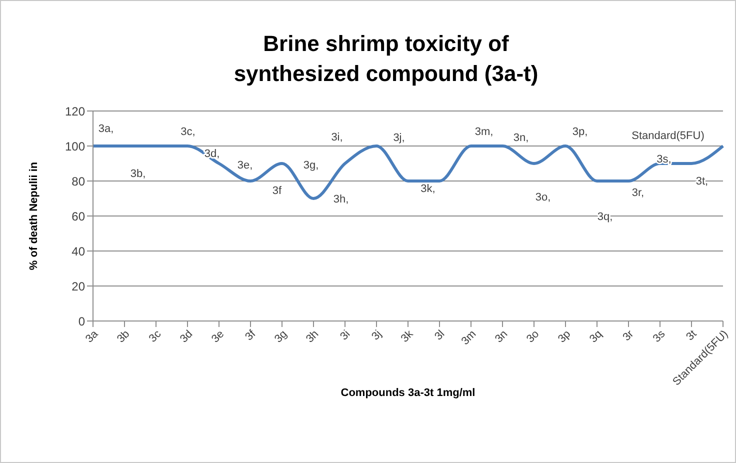 This screenshot has width=736, height=463. Describe the element at coordinates (533, 337) in the screenshot. I see `x-tick-label: 3o` at that location.